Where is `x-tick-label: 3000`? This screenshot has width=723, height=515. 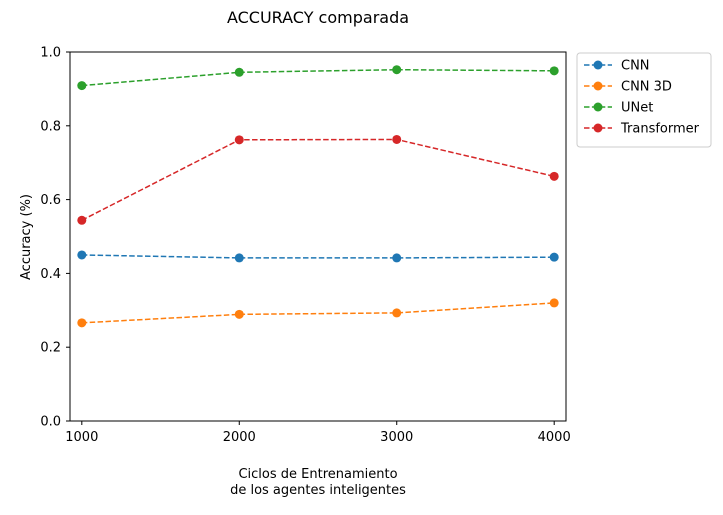
x-tick-label: 3000 is located at coordinates (396, 437).